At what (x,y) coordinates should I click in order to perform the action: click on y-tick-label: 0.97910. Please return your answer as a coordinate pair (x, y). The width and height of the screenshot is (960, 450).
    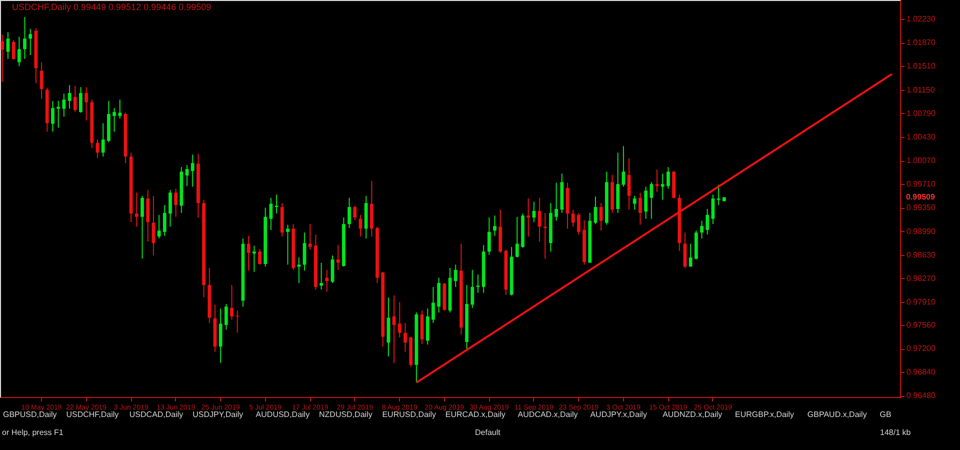
    Looking at the image, I should click on (921, 302).